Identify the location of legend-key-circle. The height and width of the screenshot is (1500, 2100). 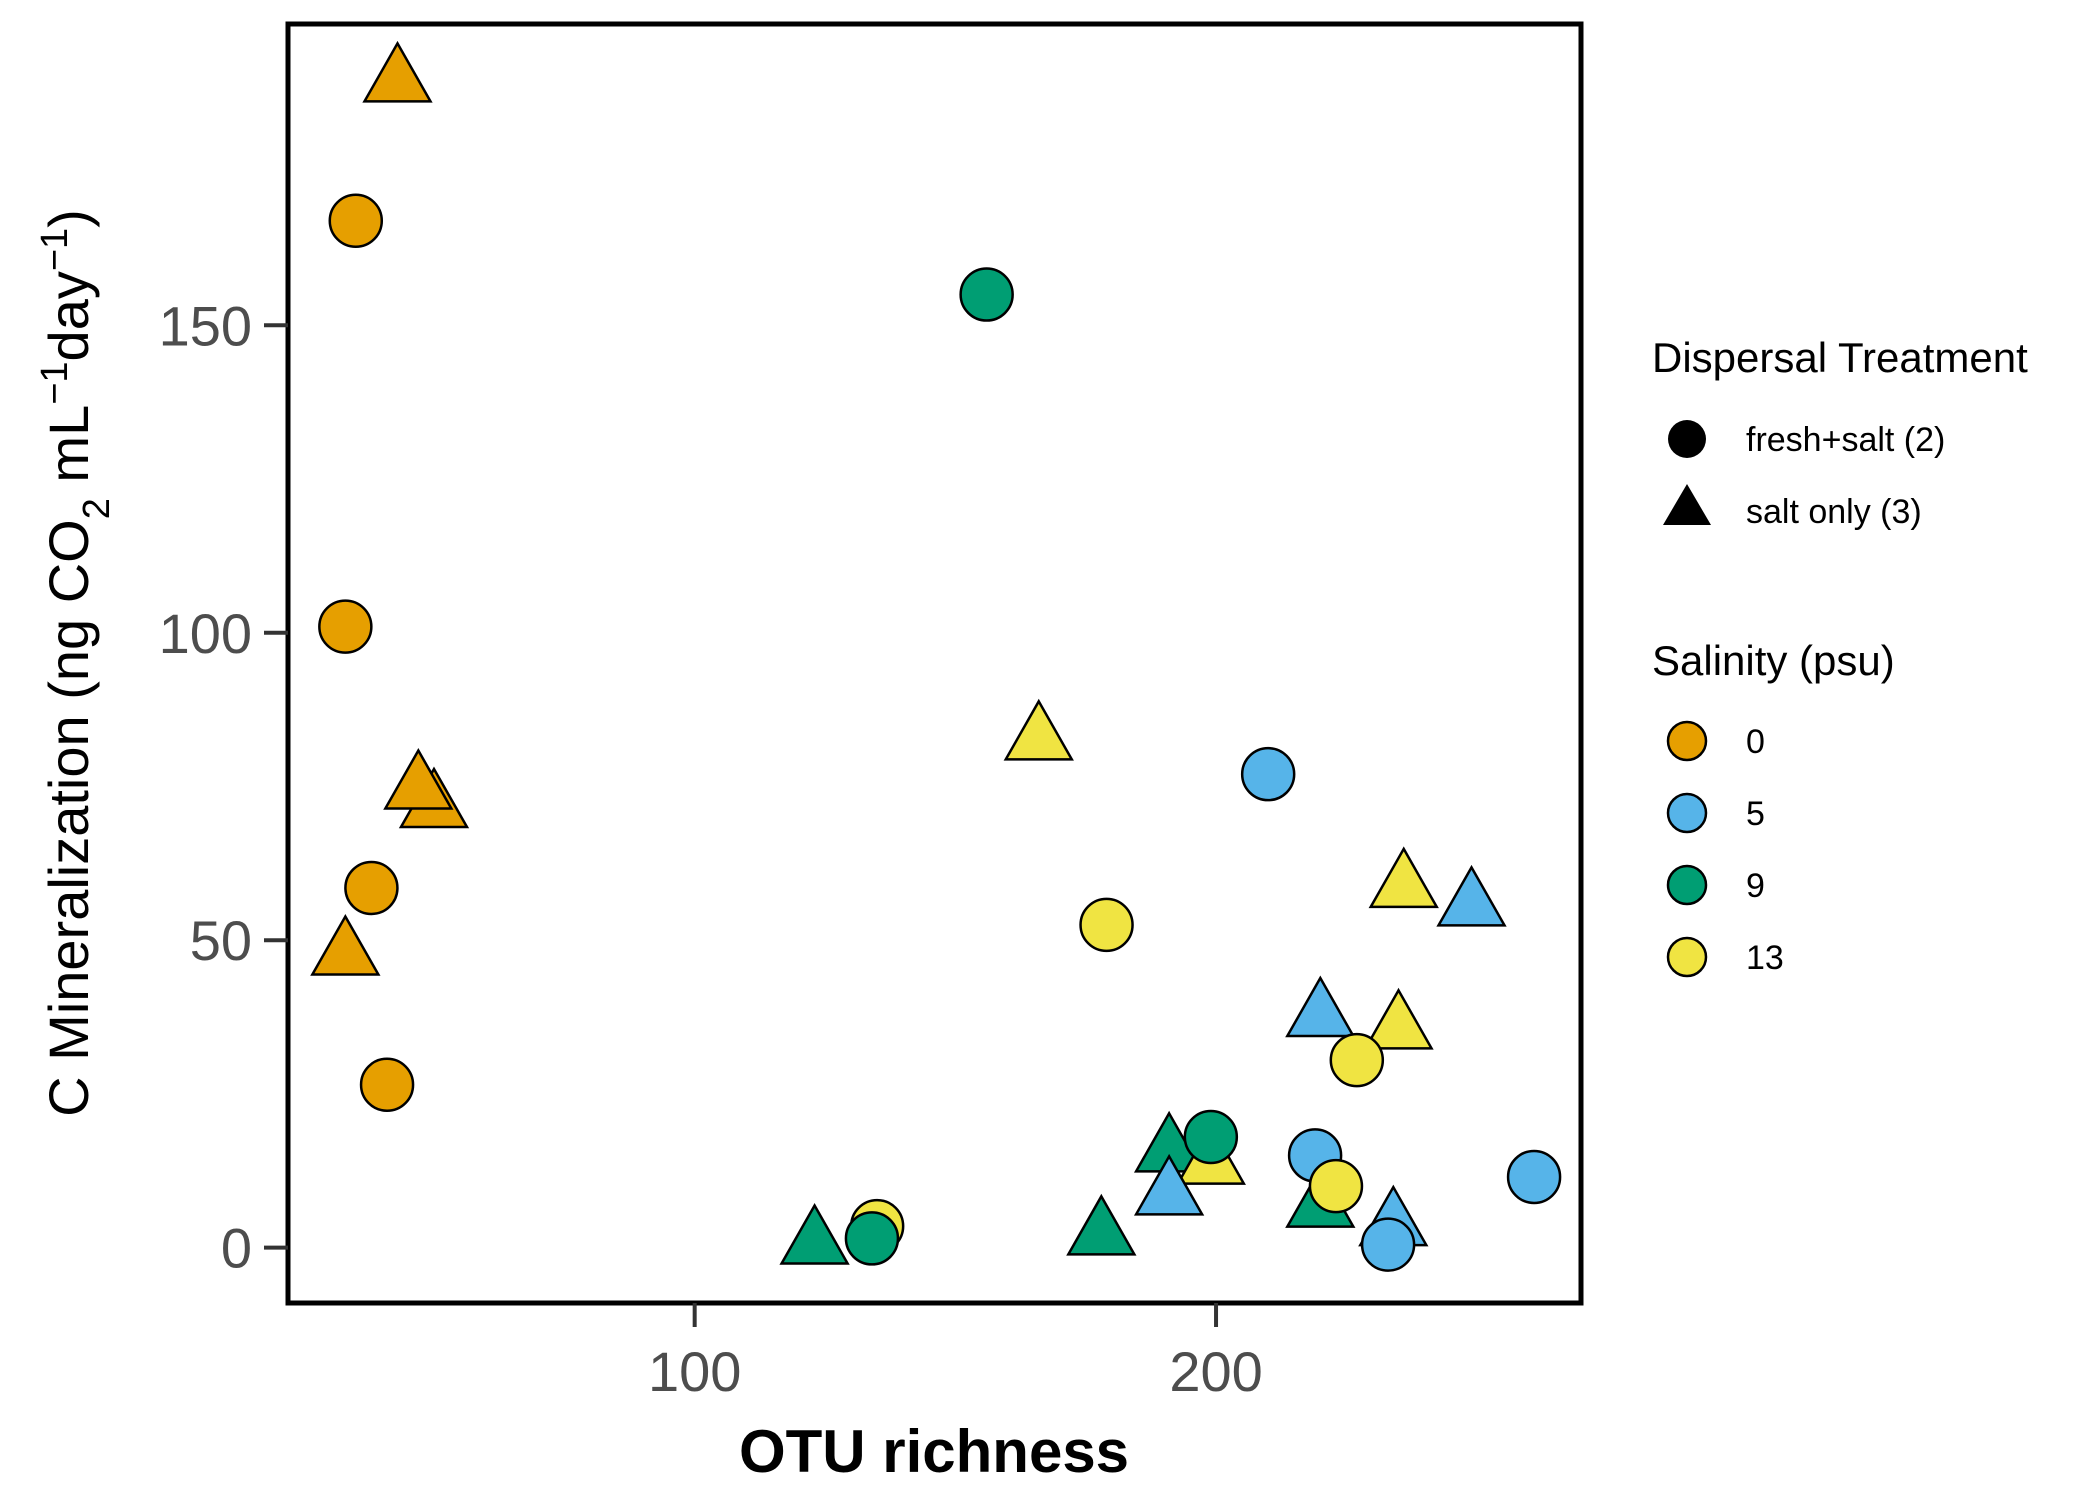
(1687, 439).